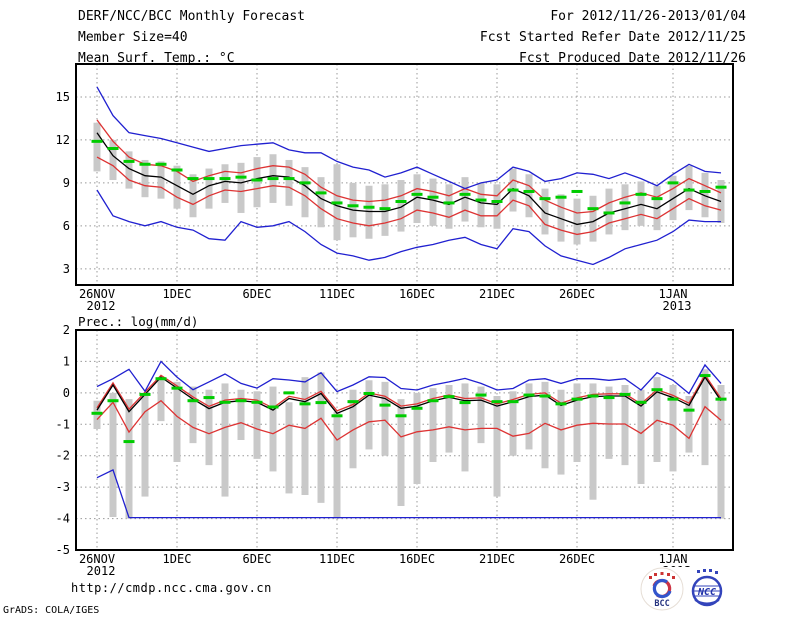  What do you see at coordinates (97, 559) in the screenshot?
I see `x-tick-label: 26NOV` at bounding box center [97, 559].